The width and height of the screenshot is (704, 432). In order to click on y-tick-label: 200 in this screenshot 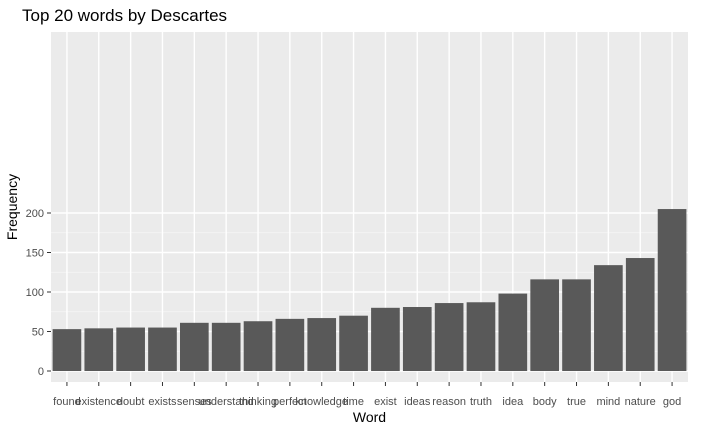, I will do `click(35, 214)`.